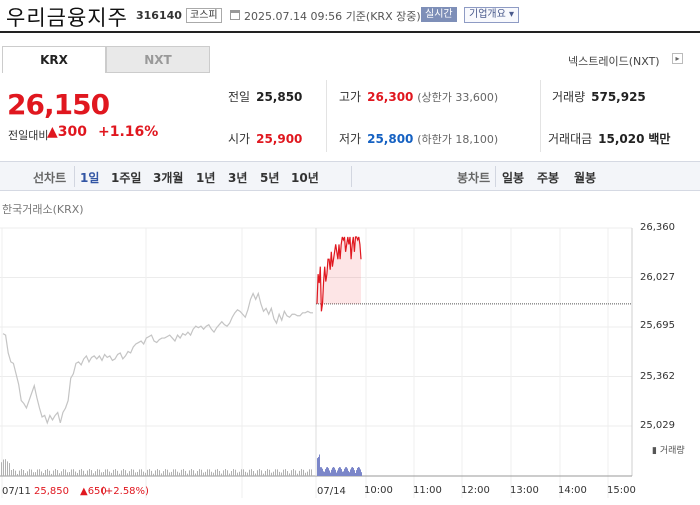 This screenshot has height=505, width=700. I want to click on y-tick-label: 25,029, so click(657, 425).